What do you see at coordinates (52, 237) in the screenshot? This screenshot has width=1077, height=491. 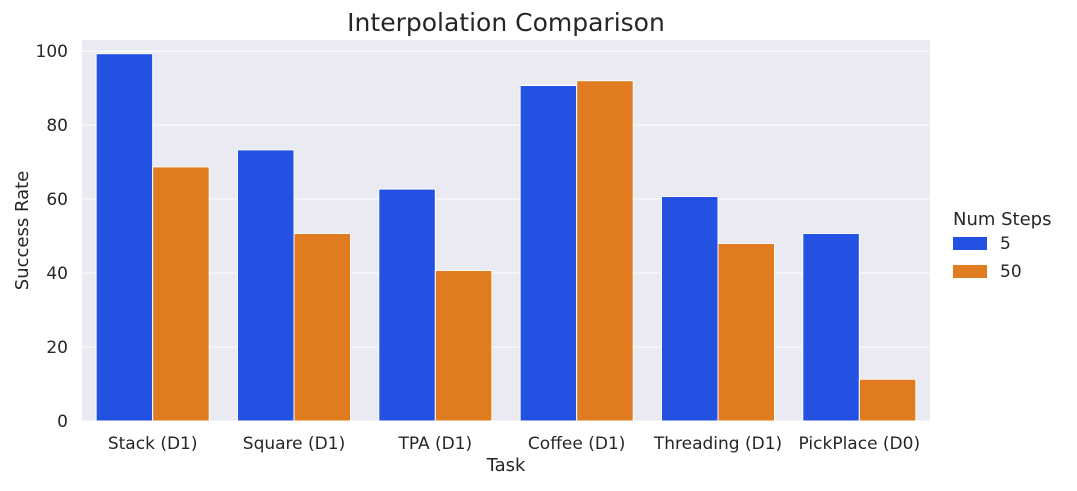 I see `y-axis-ticks: 0 20 40 60 80 100` at bounding box center [52, 237].